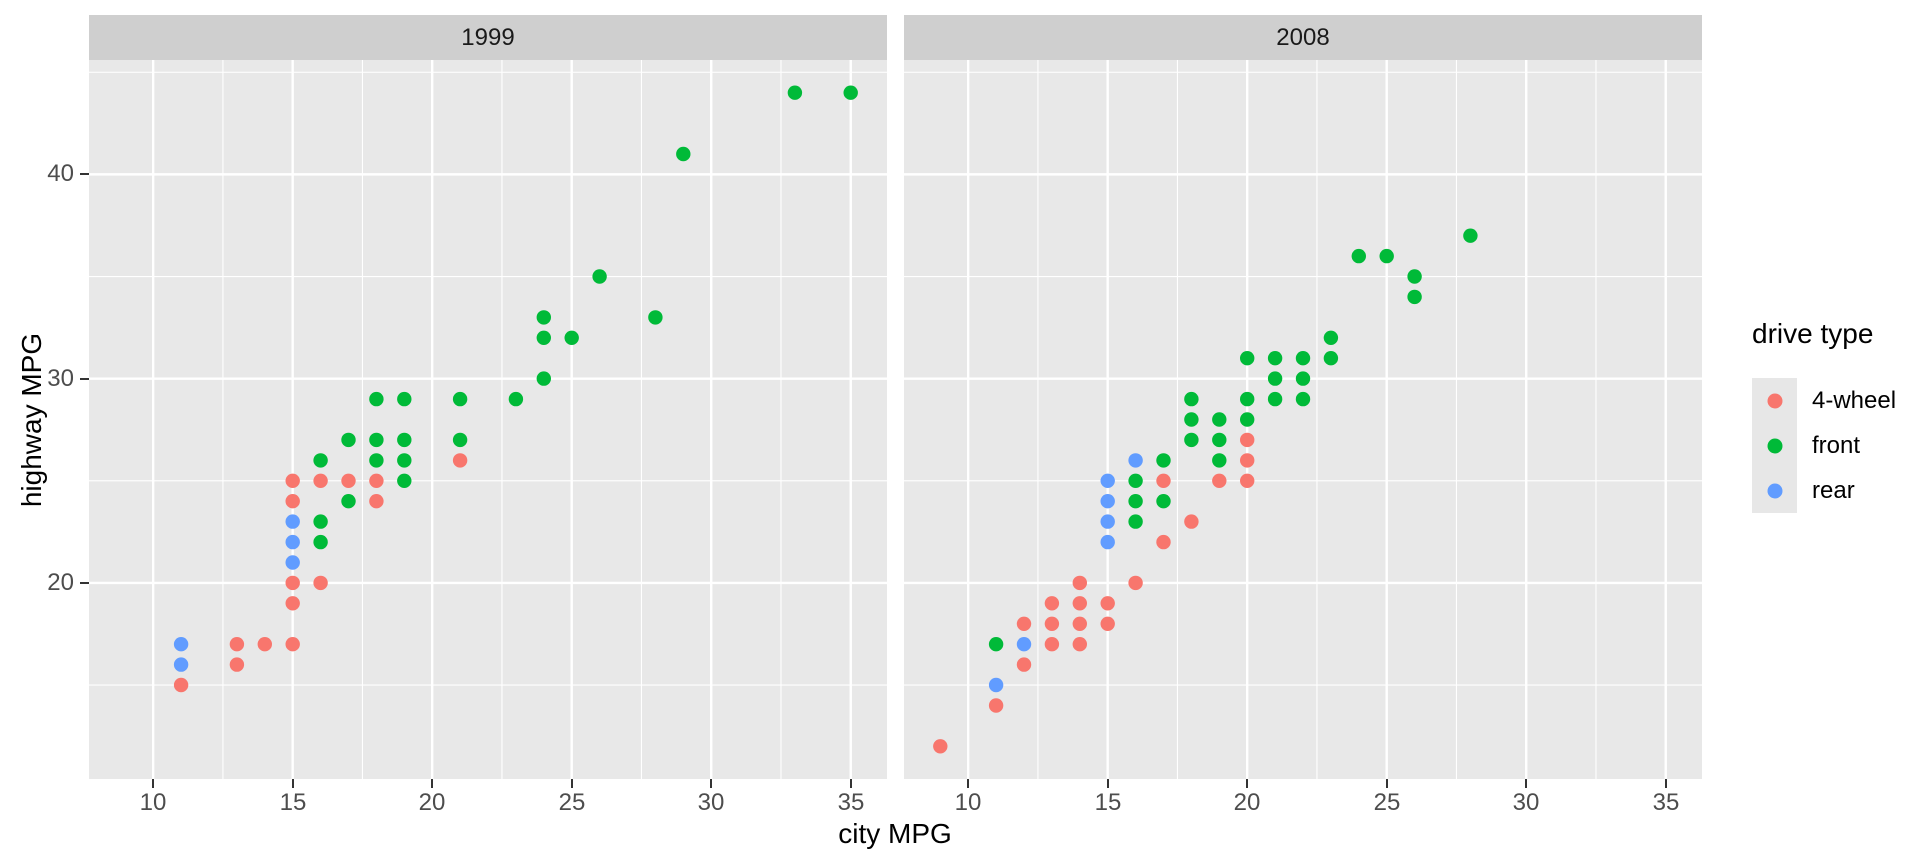 Image resolution: width=1920 pixels, height=864 pixels. I want to click on legend: drive type 4-wheel front rear, so click(1824, 415).